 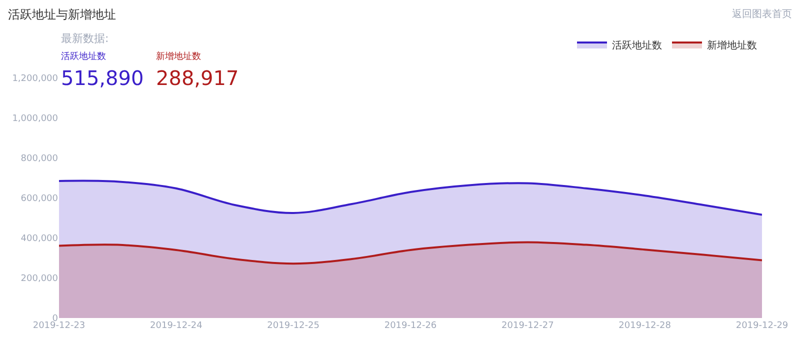 What do you see at coordinates (293, 326) in the screenshot?
I see `x-tick-label: 2019-12-25` at bounding box center [293, 326].